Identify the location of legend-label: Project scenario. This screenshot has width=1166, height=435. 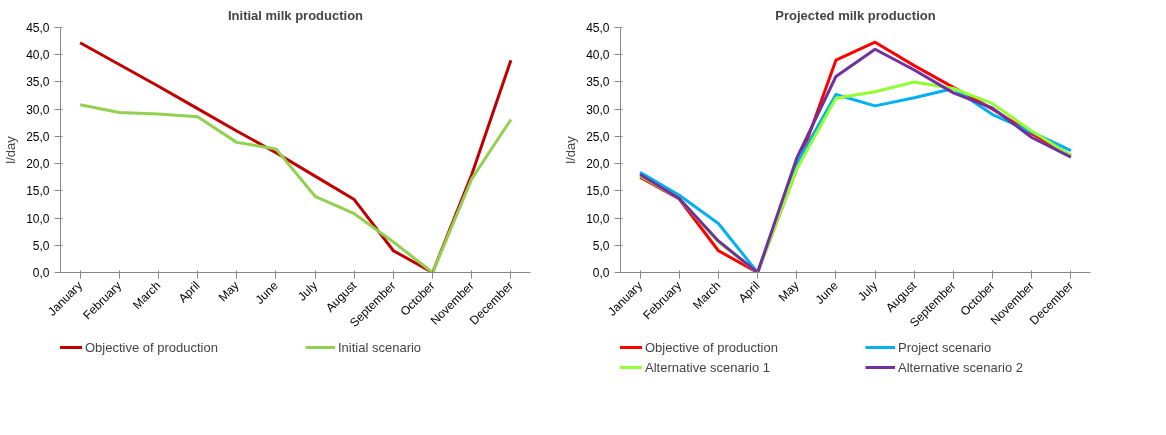
(945, 347).